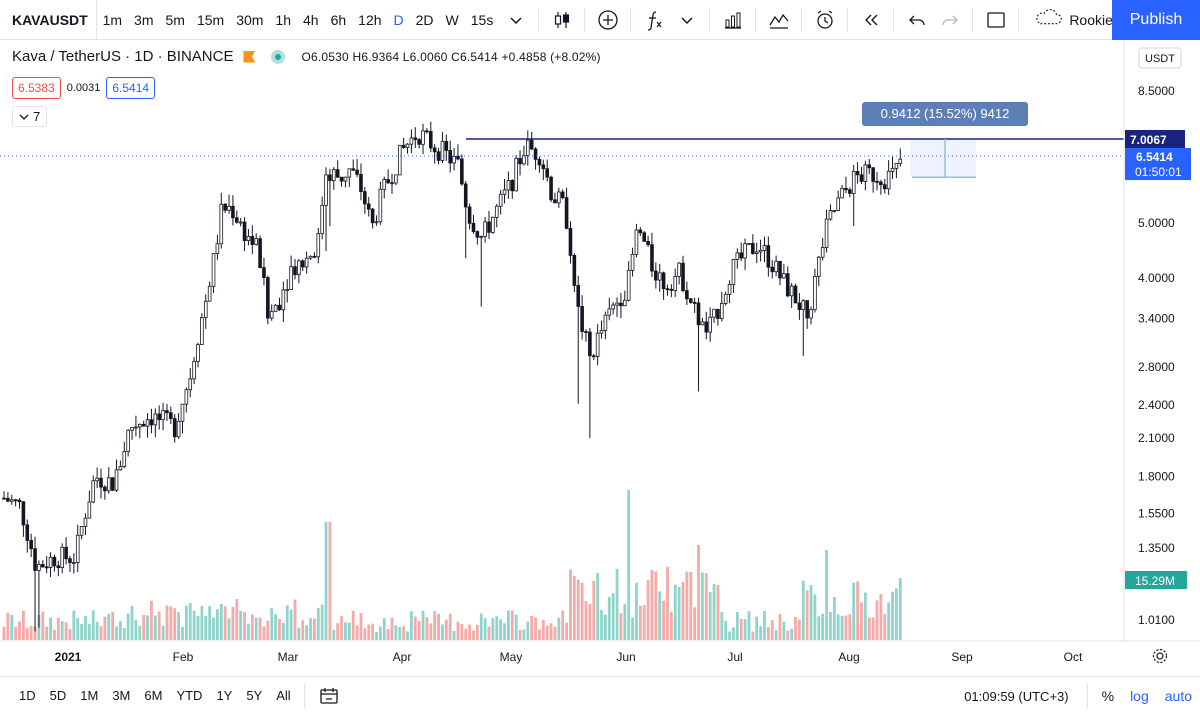 This screenshot has height=714, width=1200. What do you see at coordinates (1178, 696) in the screenshot?
I see `auto-toggle: auto` at bounding box center [1178, 696].